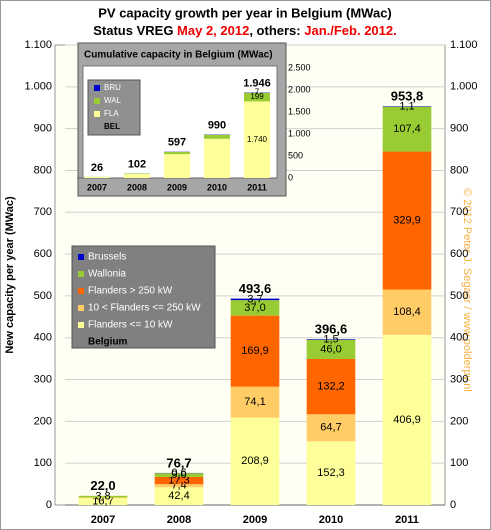  What do you see at coordinates (217, 125) in the screenshot?
I see `total-label: 990` at bounding box center [217, 125].